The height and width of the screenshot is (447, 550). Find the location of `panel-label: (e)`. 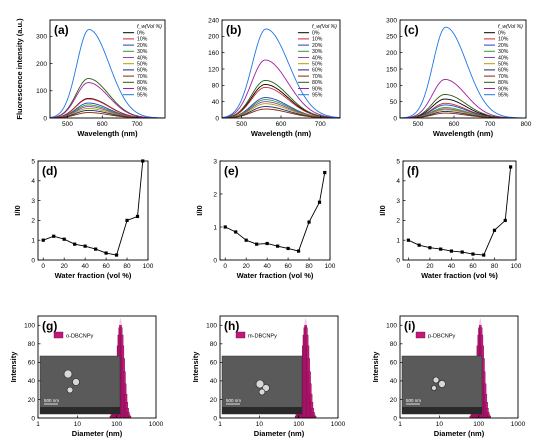

panel-label: (e) is located at coordinates (231, 171).